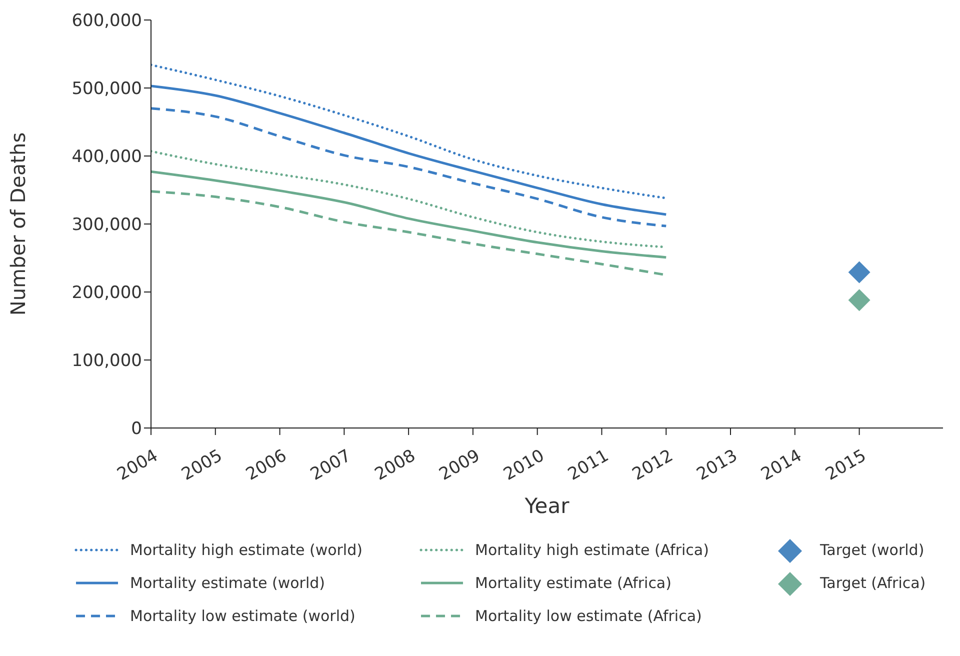  I want to click on legend-label: Mortality low estimate (Africa), so click(588, 615).